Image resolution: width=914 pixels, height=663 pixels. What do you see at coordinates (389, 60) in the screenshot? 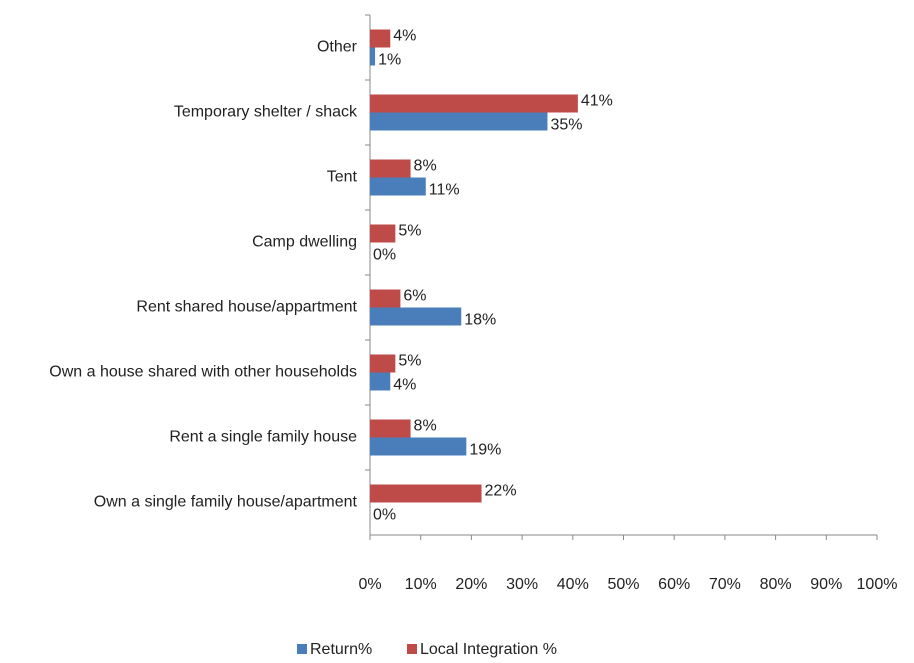
I see `data-label: 1%` at bounding box center [389, 60].